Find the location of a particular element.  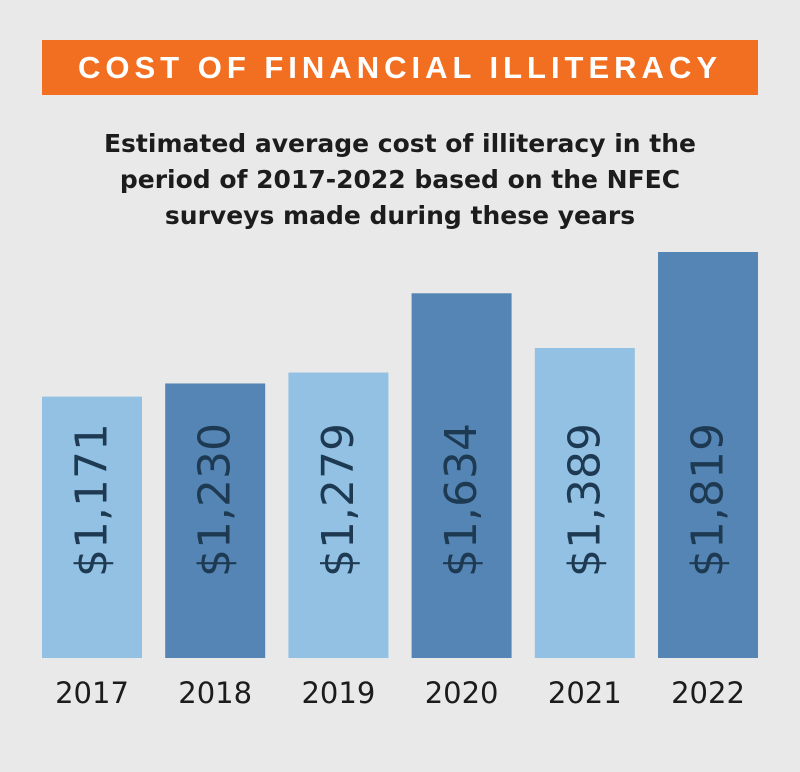

bar-value-label-2022: $1,819 is located at coordinates (708, 500).